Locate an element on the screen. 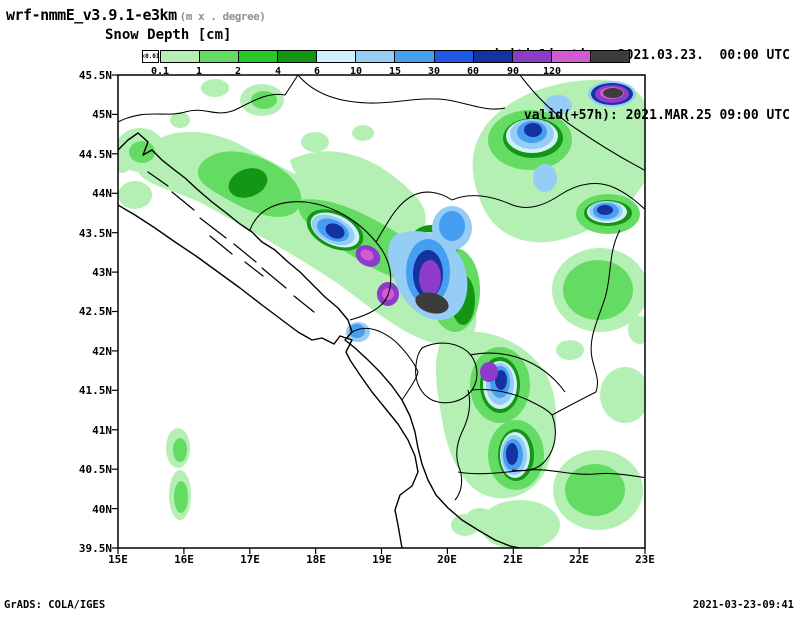  legend-tick-labels: 0.1 1 2 4 6 10 15 30 60 90 120 is located at coordinates (390, 72).